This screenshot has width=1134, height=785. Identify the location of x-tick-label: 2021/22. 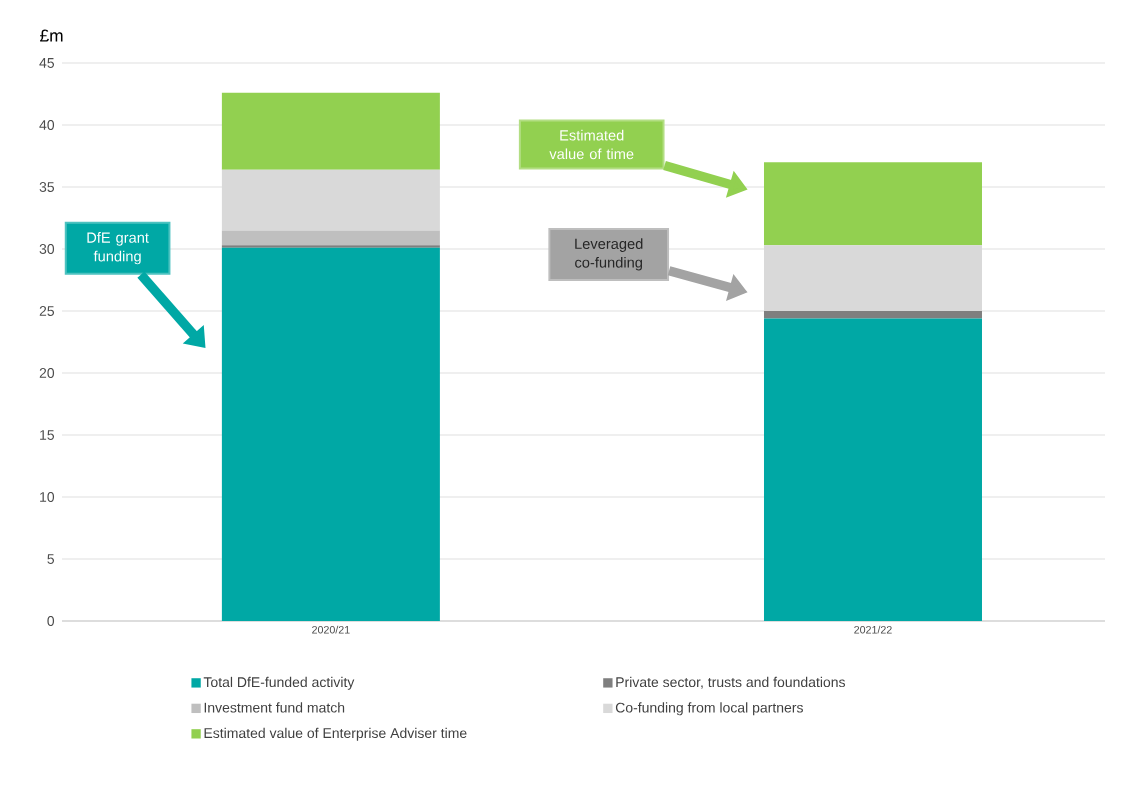
(873, 629).